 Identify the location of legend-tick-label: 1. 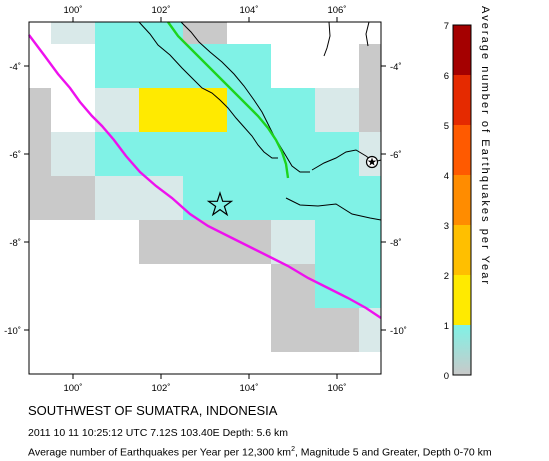
(446, 326).